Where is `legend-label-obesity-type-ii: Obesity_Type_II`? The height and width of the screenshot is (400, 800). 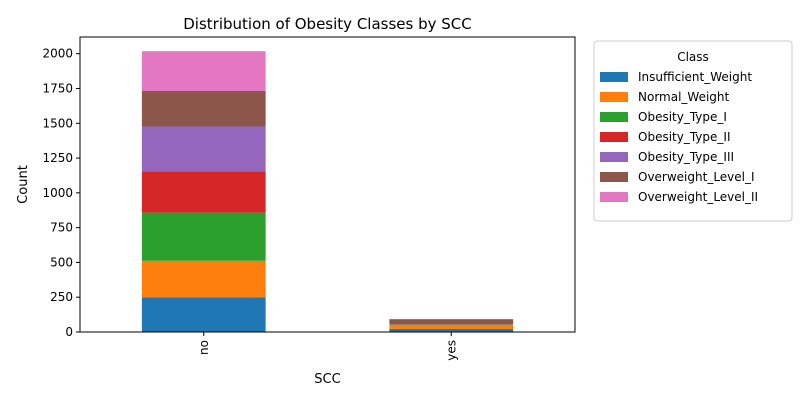
legend-label-obesity-type-ii: Obesity_Type_II is located at coordinates (684, 137).